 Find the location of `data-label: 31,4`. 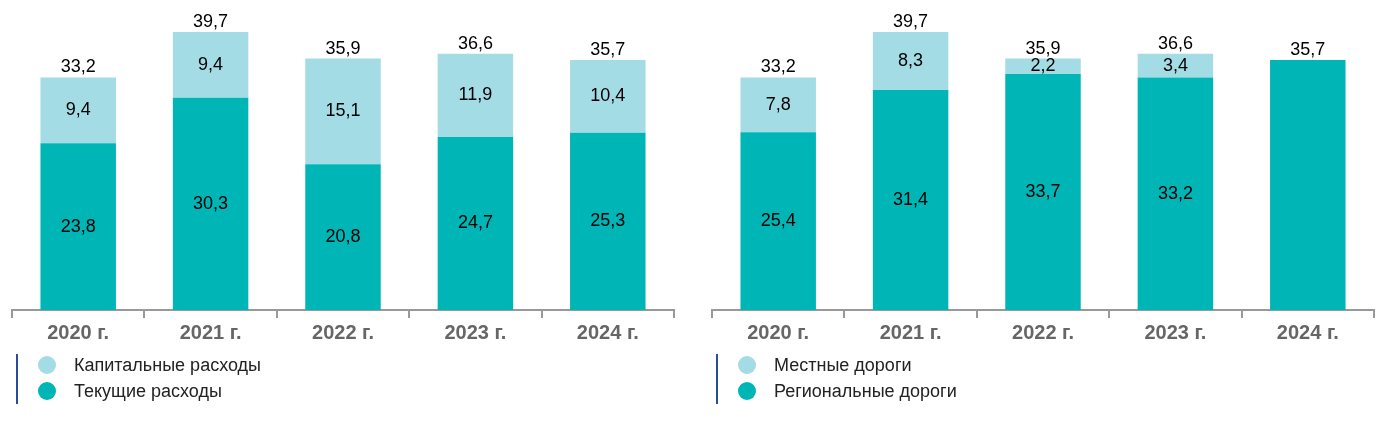

data-label: 31,4 is located at coordinates (911, 199).